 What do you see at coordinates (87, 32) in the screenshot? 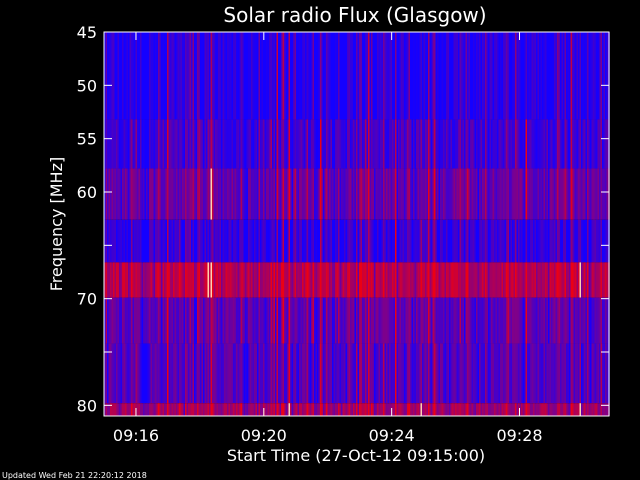
I see `y-tick-label: 45` at bounding box center [87, 32].